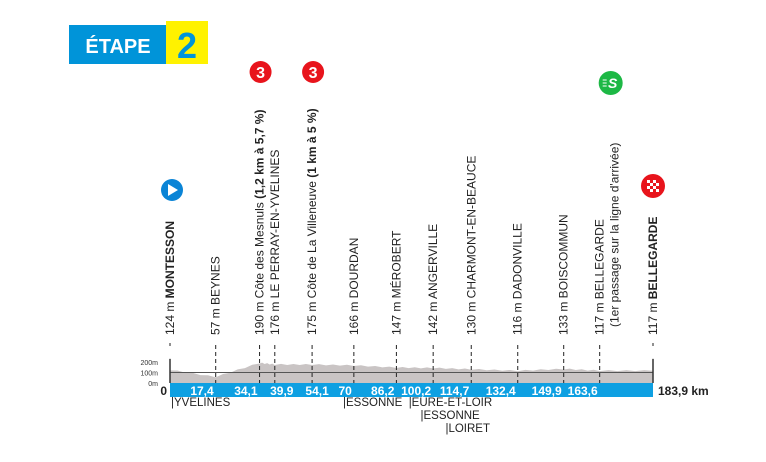  What do you see at coordinates (312, 316) in the screenshot?
I see `altitude-text: 175 m` at bounding box center [312, 316].